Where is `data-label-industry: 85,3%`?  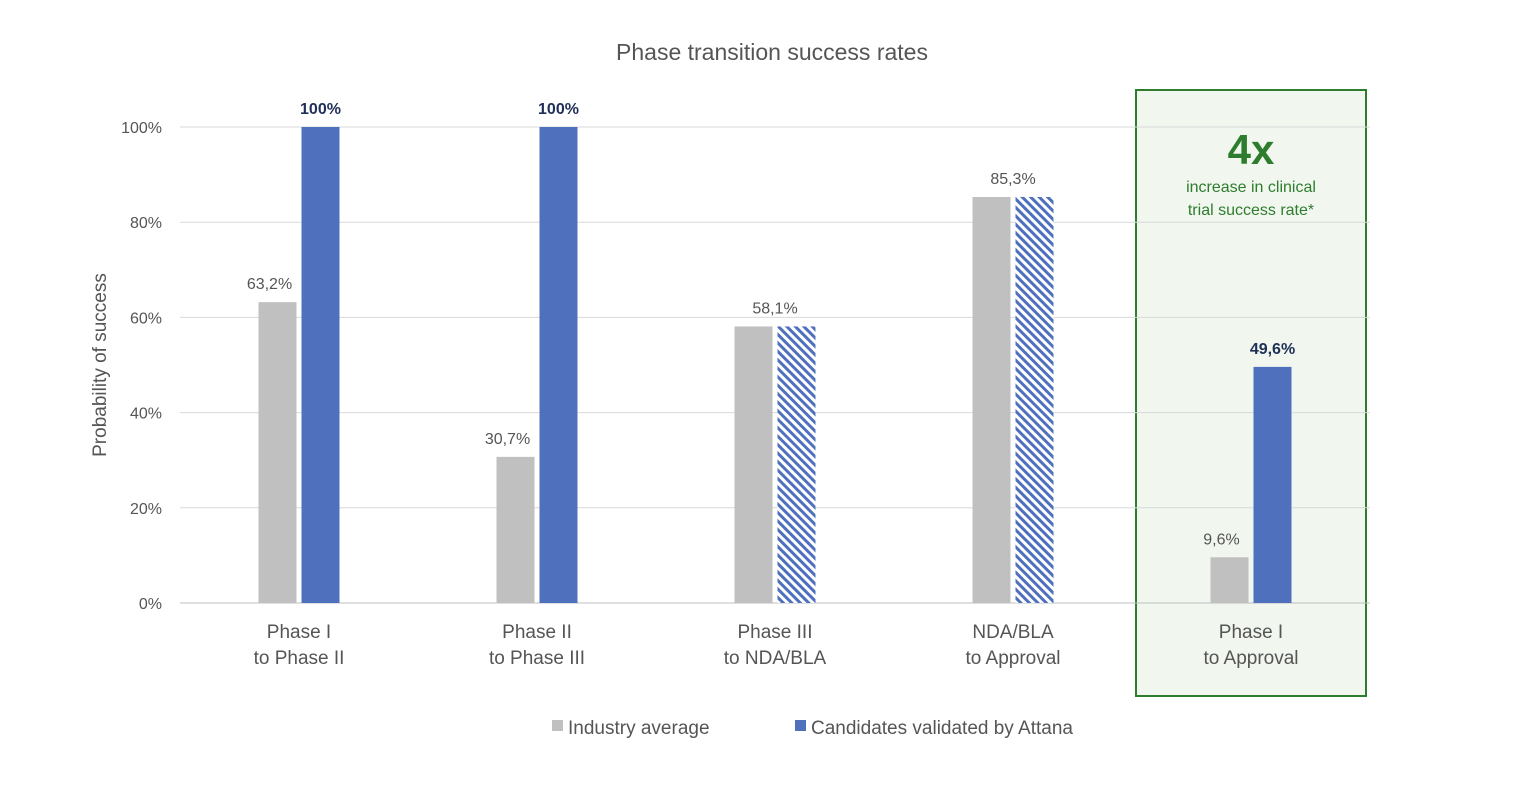
data-label-industry: 85,3% is located at coordinates (1012, 179).